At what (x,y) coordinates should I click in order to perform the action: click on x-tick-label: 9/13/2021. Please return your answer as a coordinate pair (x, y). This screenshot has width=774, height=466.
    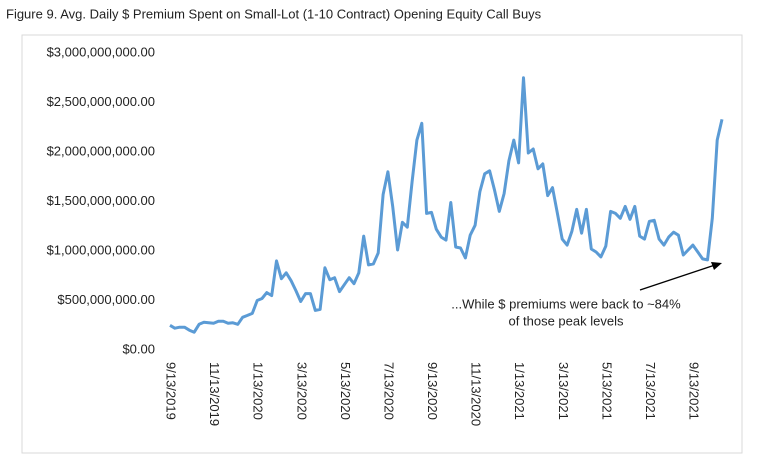
    Looking at the image, I should click on (694, 391).